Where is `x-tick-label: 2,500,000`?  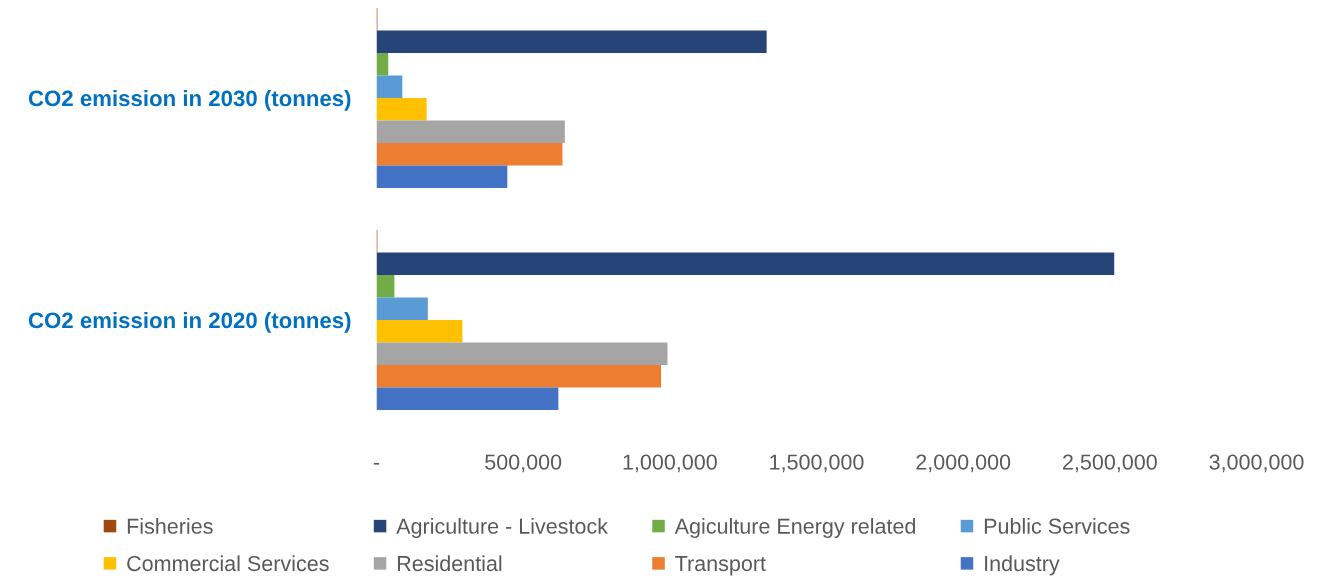
x-tick-label: 2,500,000 is located at coordinates (1110, 463).